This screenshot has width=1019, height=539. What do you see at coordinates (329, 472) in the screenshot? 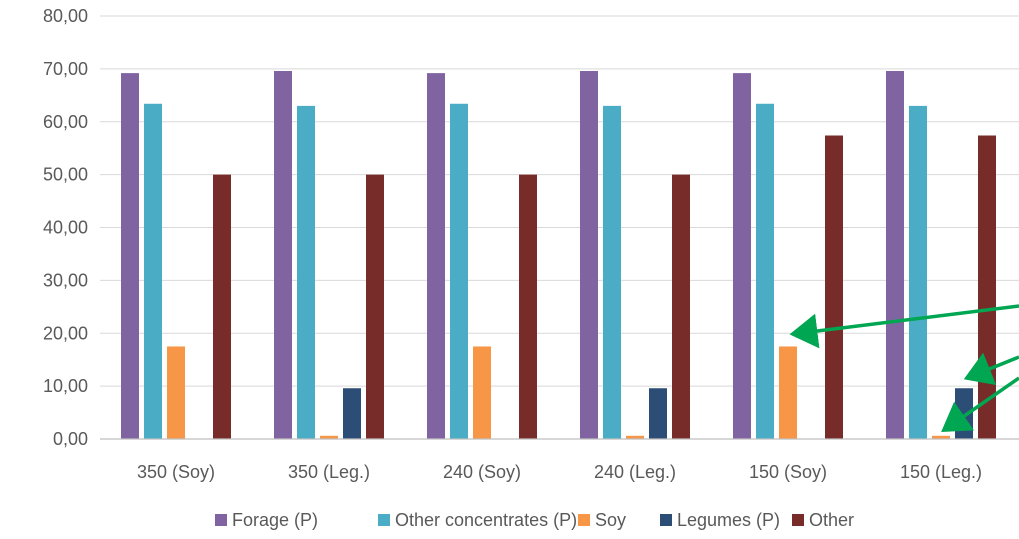
I see `x-tick-label: 350 (Leg.)` at bounding box center [329, 472].